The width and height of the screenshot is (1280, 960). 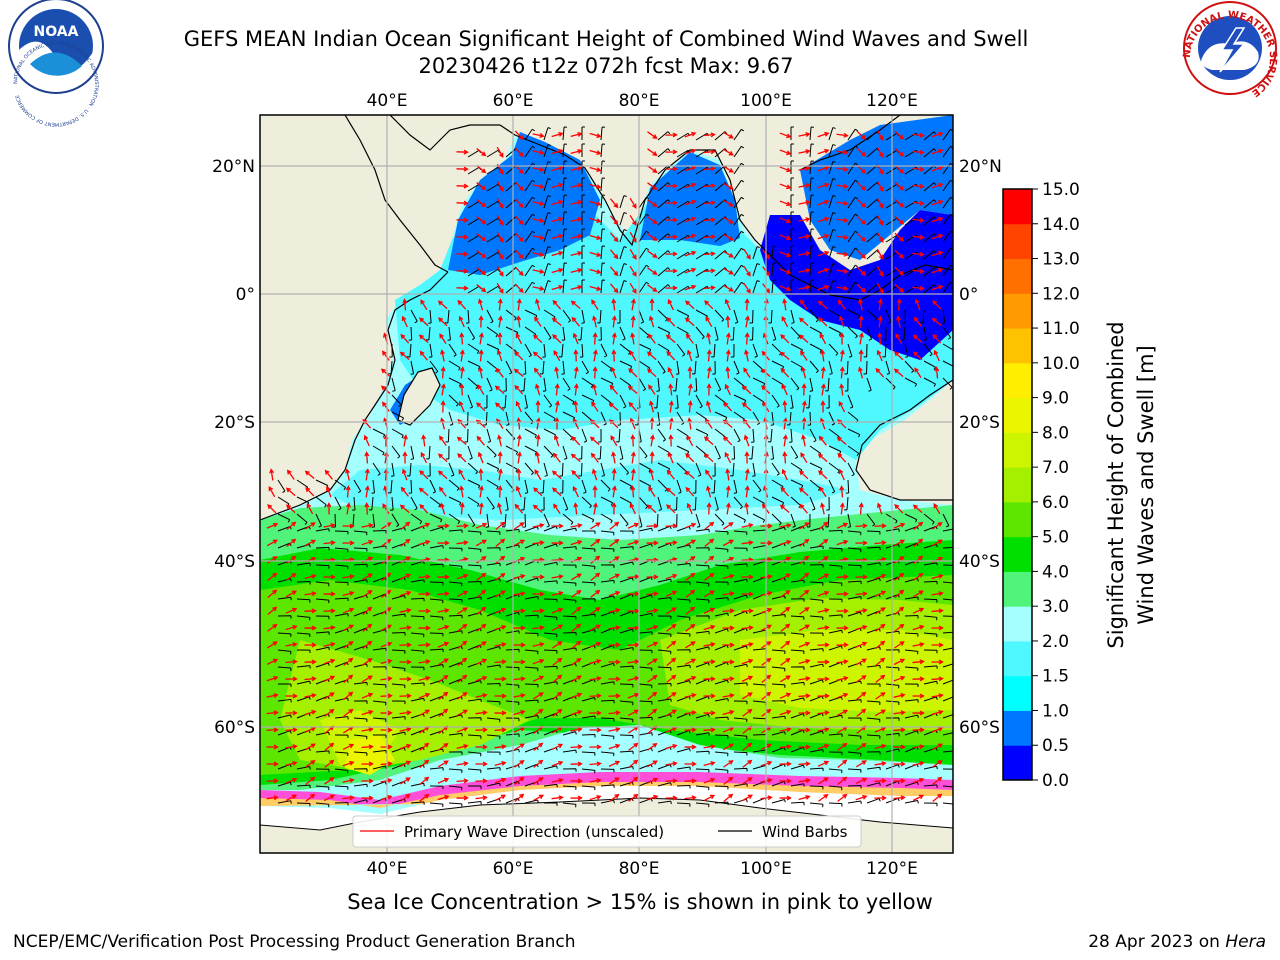 I want to click on southern-ocean-band-7m, so click(x=846, y=671).